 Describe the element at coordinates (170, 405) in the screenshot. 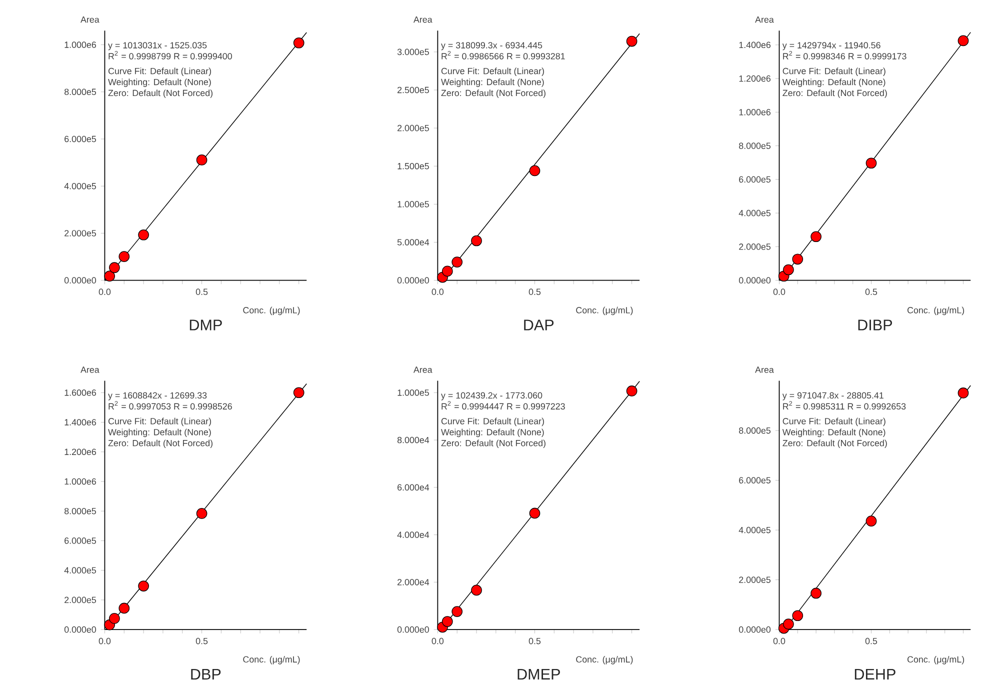

I see `annotation: R$^{2}$ = 0.9997053 R = 0.9998526` at that location.